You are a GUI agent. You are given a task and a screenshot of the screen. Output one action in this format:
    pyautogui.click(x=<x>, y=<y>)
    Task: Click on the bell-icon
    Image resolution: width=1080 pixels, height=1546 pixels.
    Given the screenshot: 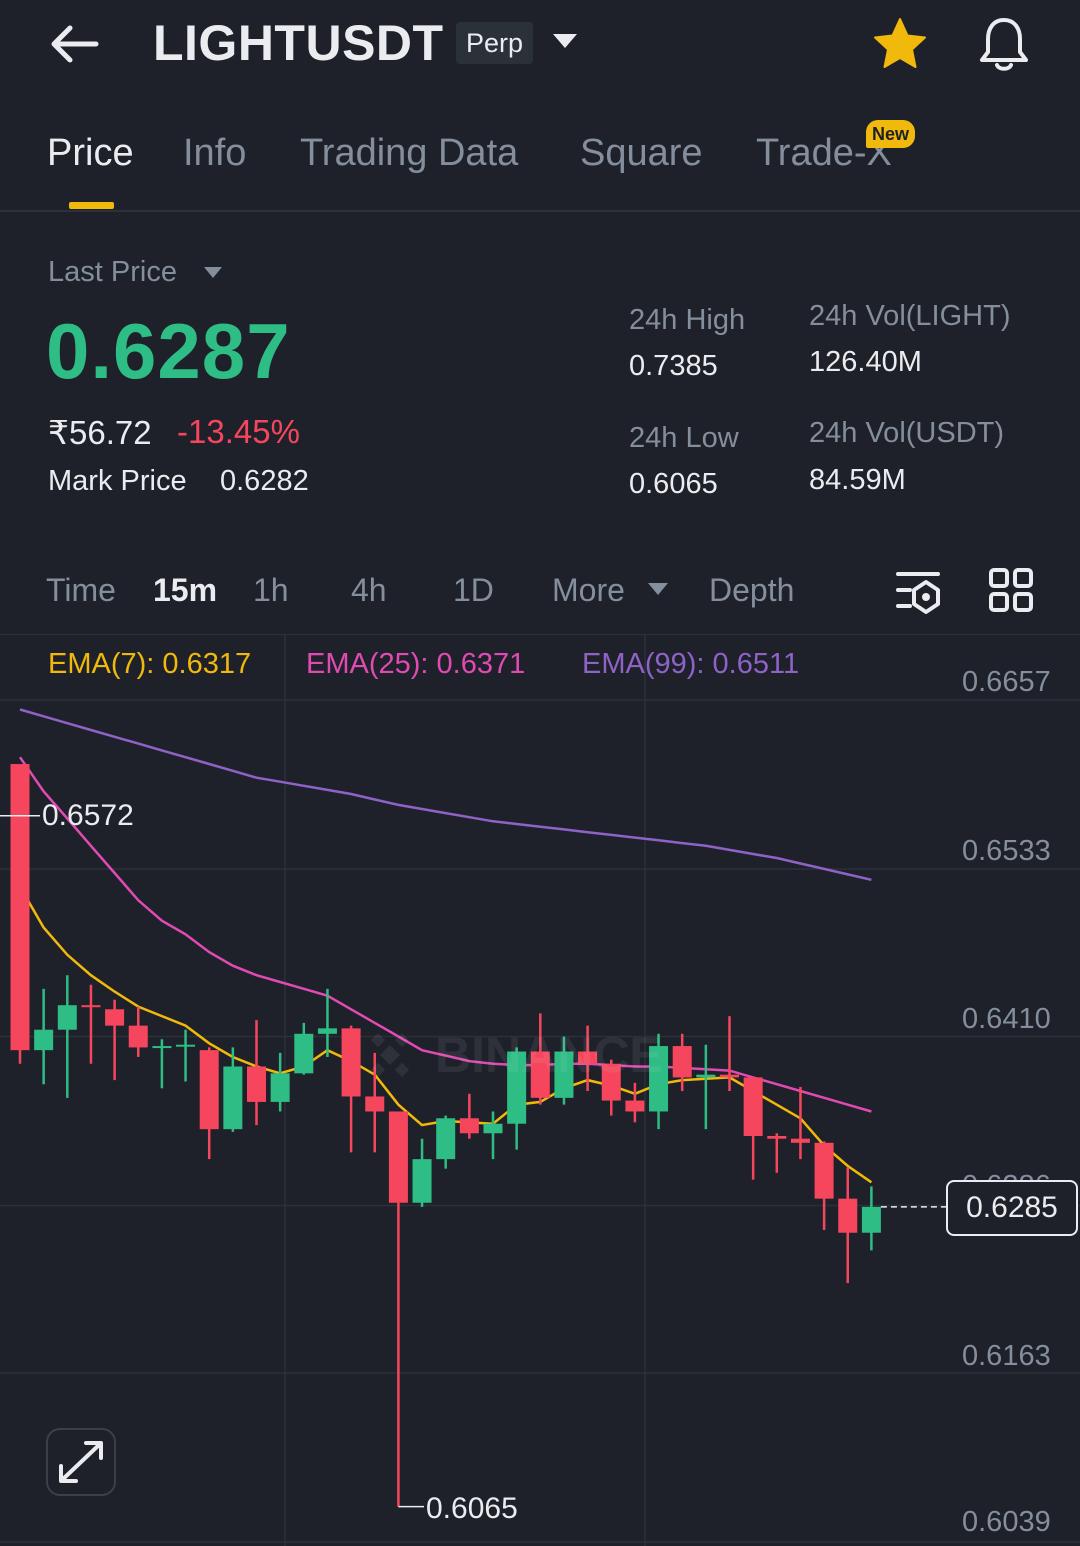 What is the action you would take?
    pyautogui.click(x=1004, y=44)
    